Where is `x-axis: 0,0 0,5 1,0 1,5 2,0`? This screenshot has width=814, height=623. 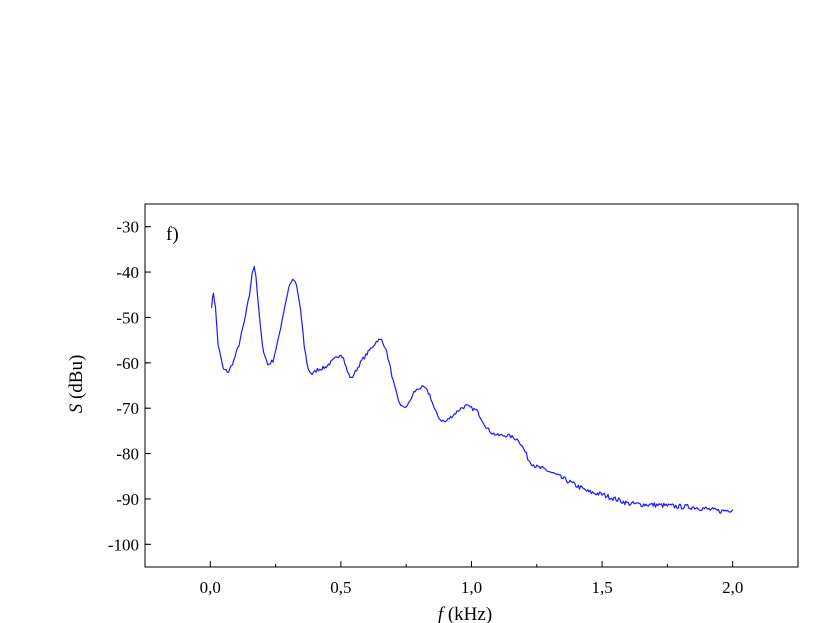 x-axis: 0,0 0,5 1,0 1,5 2,0 is located at coordinates (471, 579).